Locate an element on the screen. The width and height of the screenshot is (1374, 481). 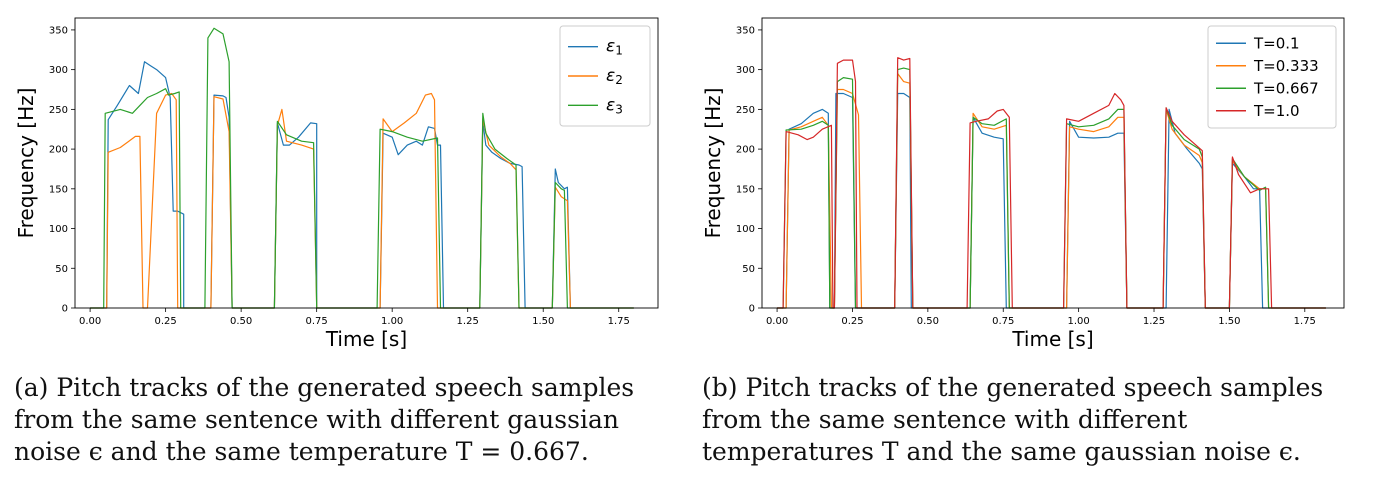
legend-label: T=0.667 is located at coordinates (1286, 88).